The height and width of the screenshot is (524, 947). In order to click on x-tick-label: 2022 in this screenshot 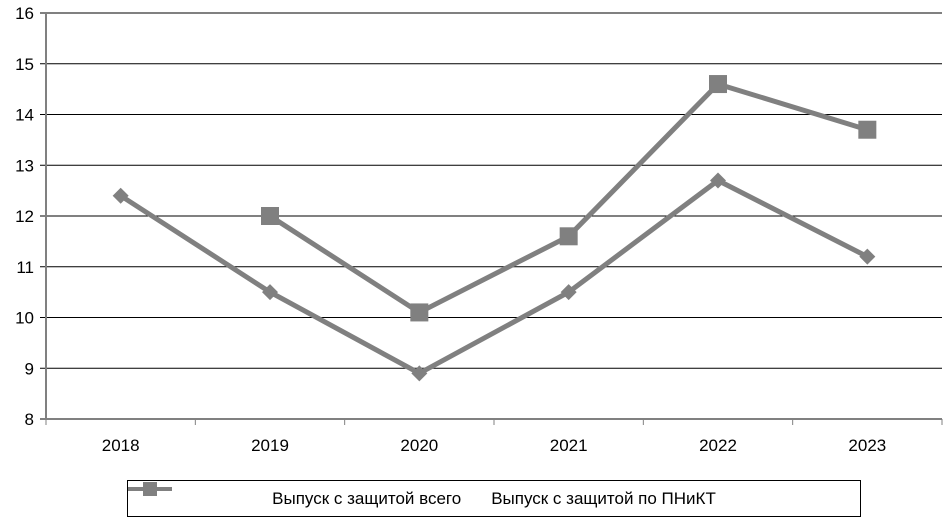, I will do `click(718, 445)`.